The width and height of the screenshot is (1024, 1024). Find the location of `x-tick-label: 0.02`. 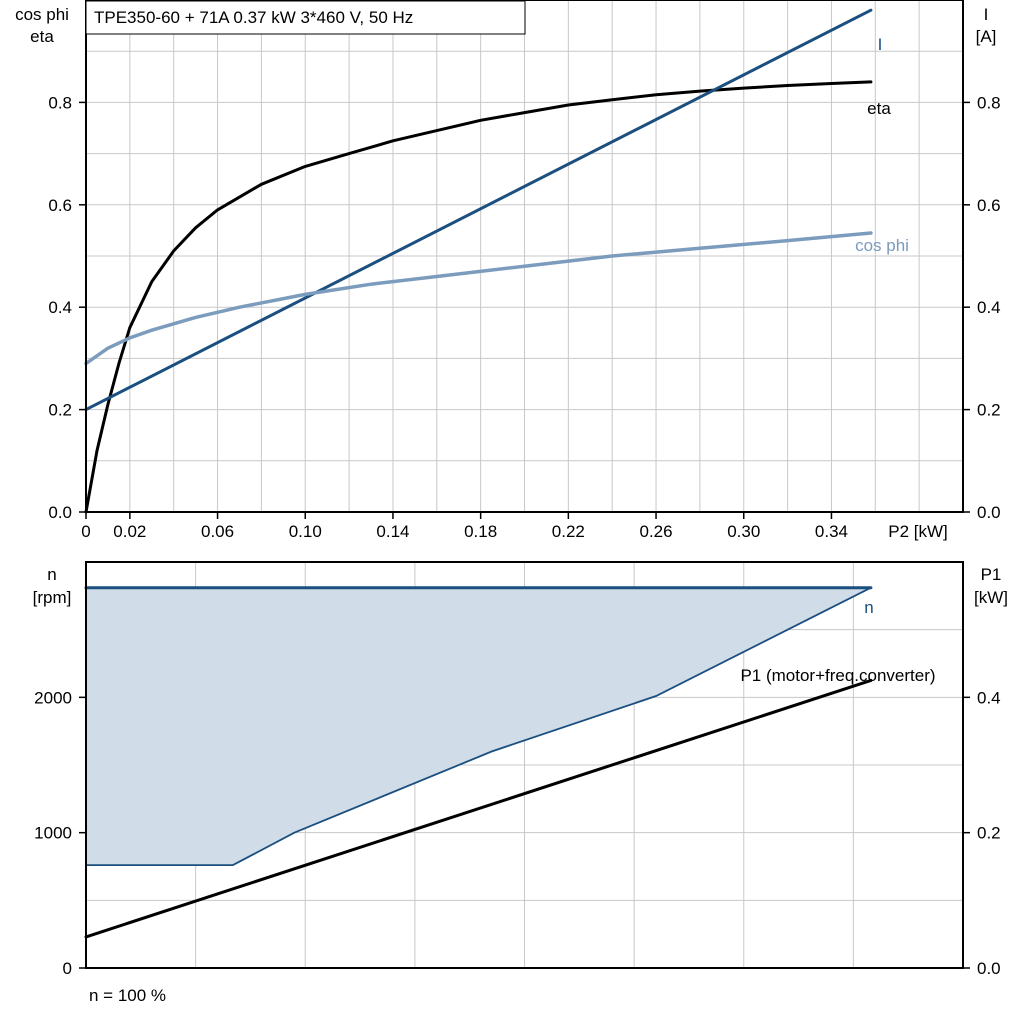

x-tick-label: 0.02 is located at coordinates (129, 531).